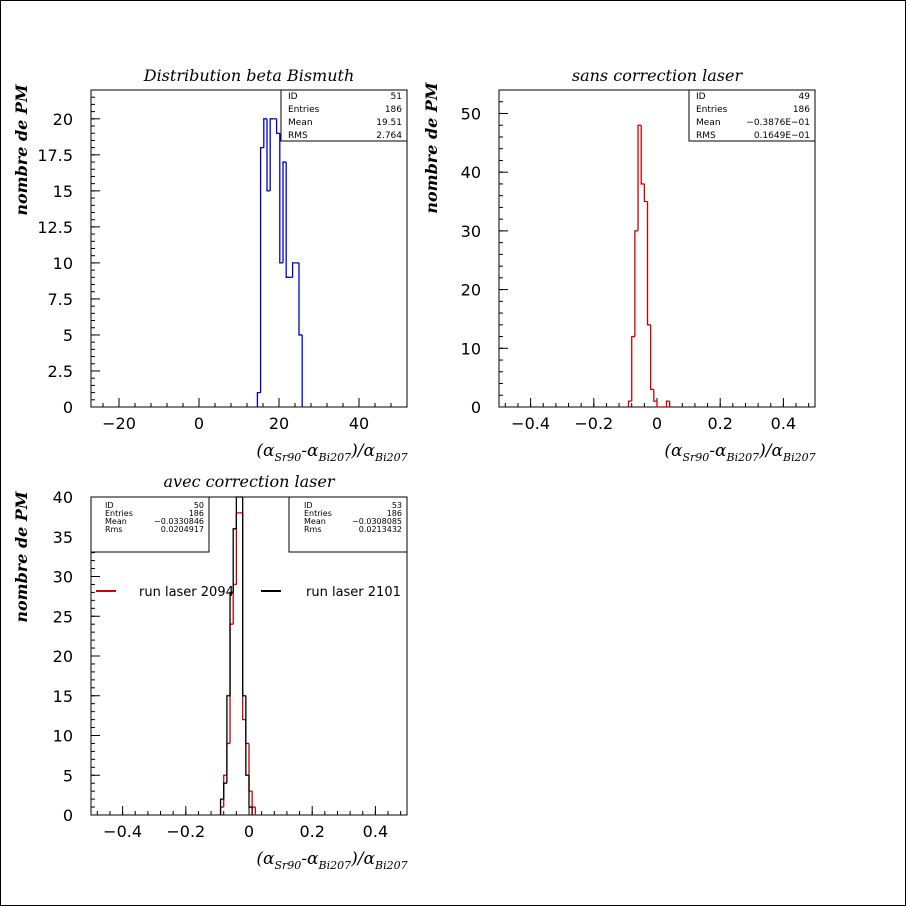  What do you see at coordinates (63, 616) in the screenshot?
I see `y-tick-label: 25` at bounding box center [63, 616].